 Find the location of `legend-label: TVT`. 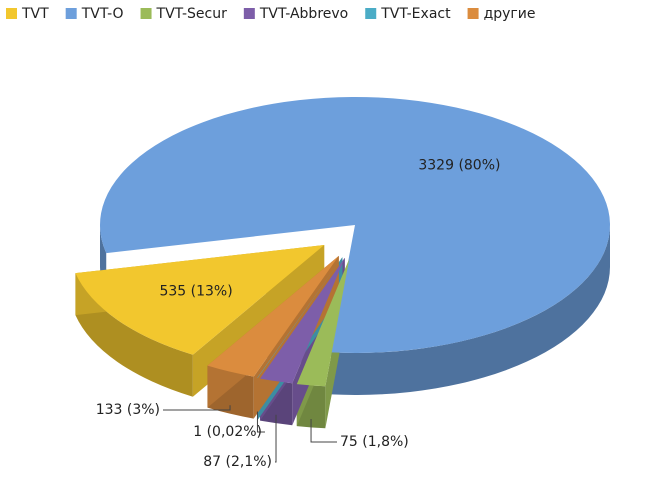

legend-label: TVT is located at coordinates (35, 14).